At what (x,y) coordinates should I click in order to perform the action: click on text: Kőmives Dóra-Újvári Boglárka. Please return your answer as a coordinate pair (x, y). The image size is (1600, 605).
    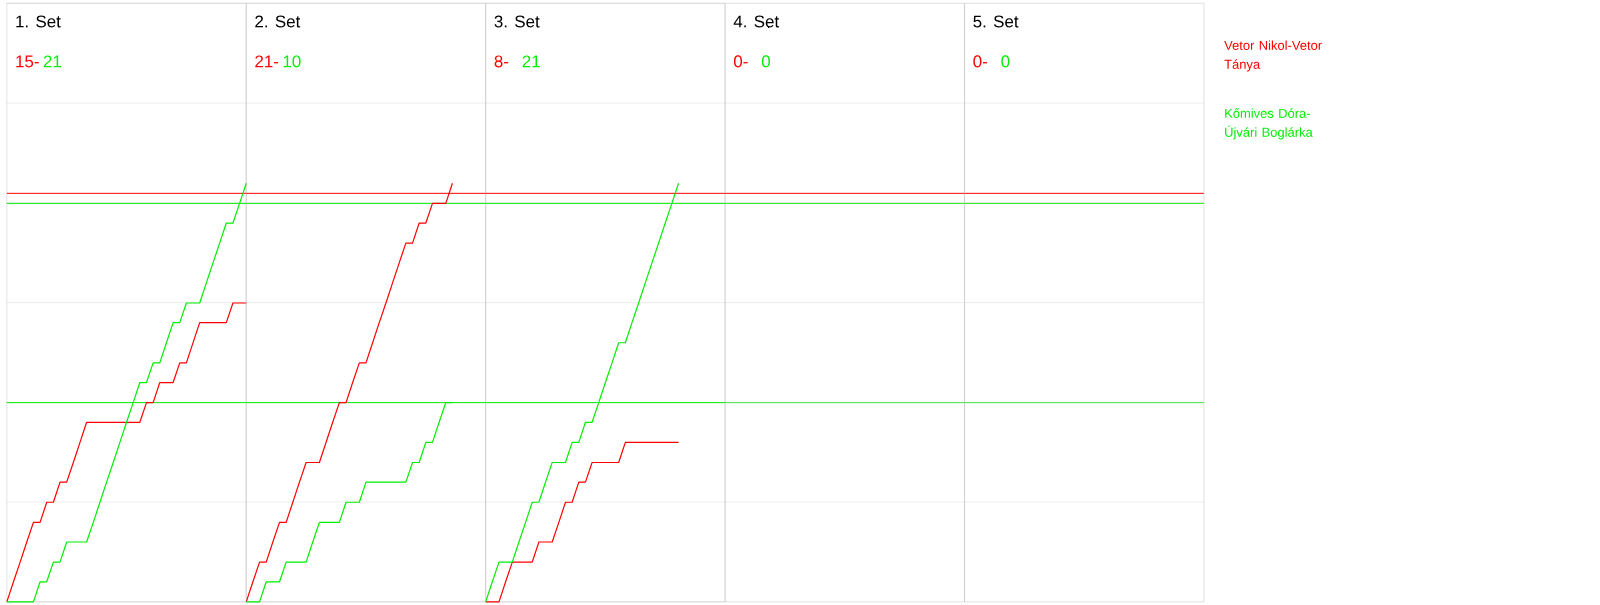
    Looking at the image, I should click on (1269, 124).